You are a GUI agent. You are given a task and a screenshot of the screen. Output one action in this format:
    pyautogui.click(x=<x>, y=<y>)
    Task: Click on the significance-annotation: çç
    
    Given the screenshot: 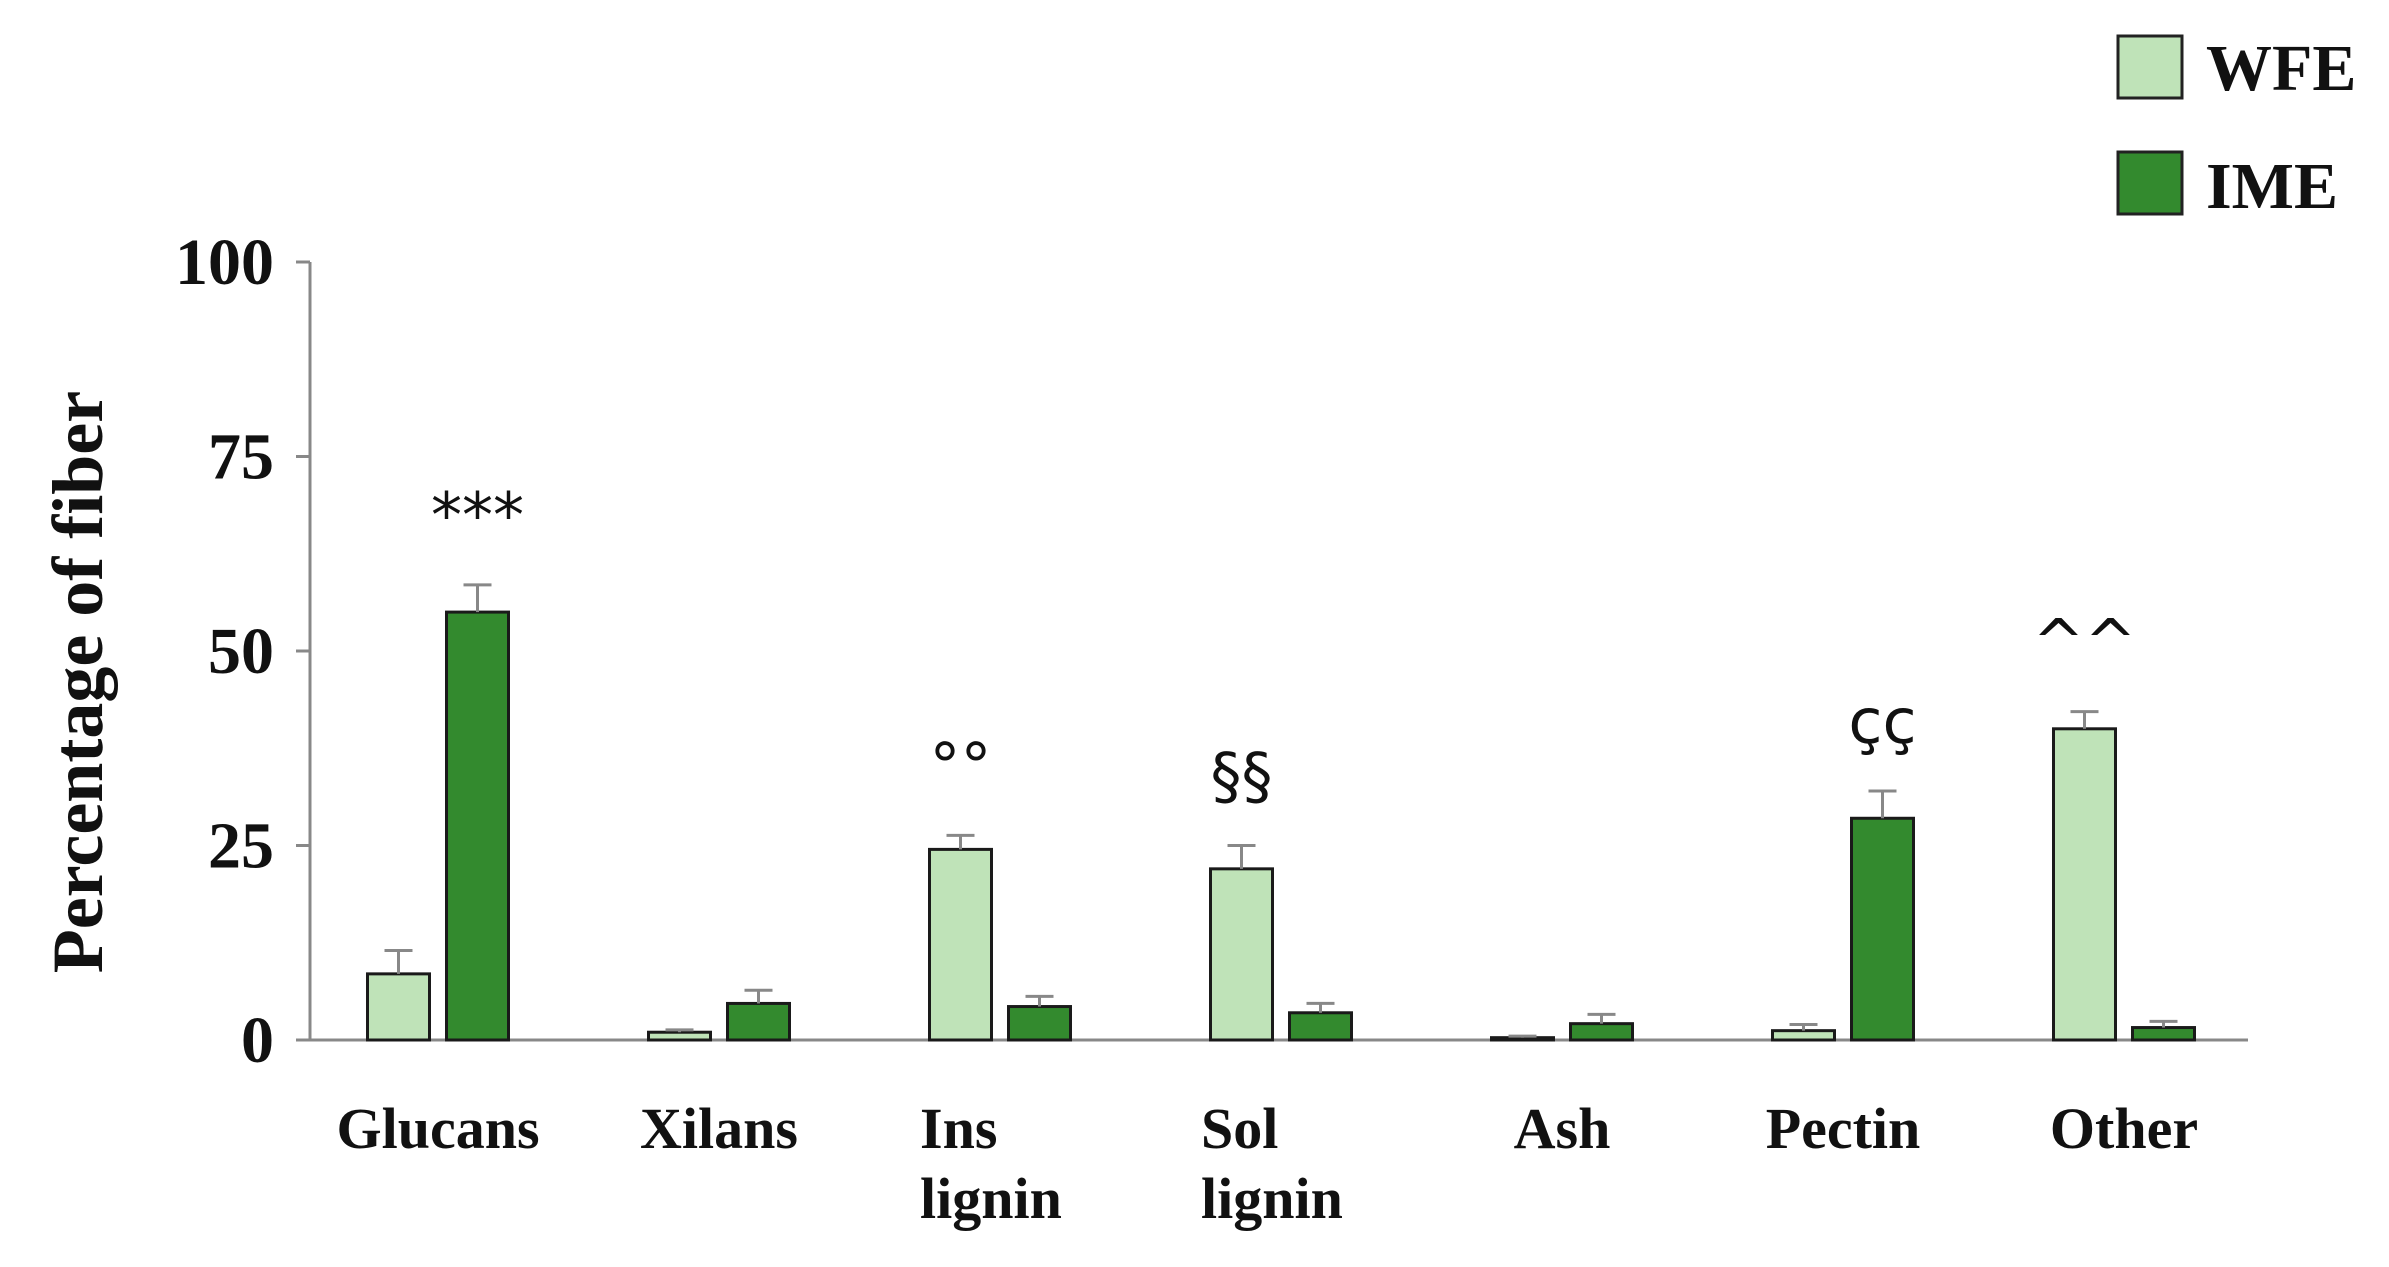 What is the action you would take?
    pyautogui.click(x=1882, y=721)
    